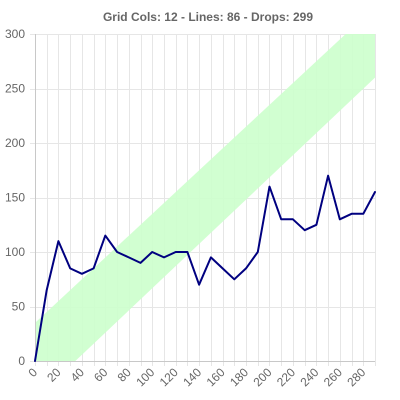 This screenshot has width=400, height=400. I want to click on x-tick-label: 120, so click(169, 377).